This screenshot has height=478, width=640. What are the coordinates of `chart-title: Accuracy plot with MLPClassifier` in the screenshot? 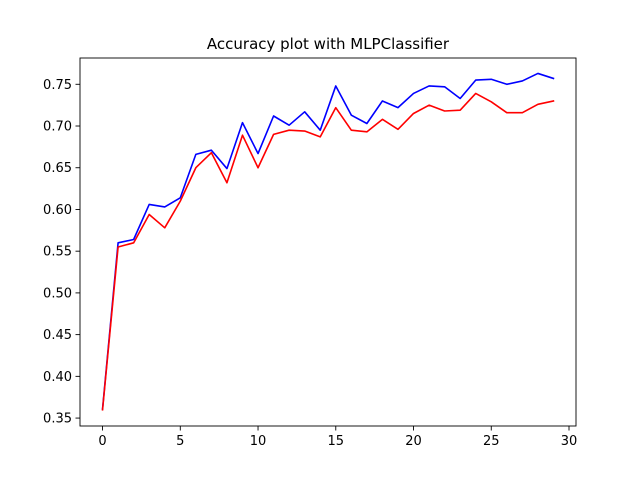 It's located at (328, 44).